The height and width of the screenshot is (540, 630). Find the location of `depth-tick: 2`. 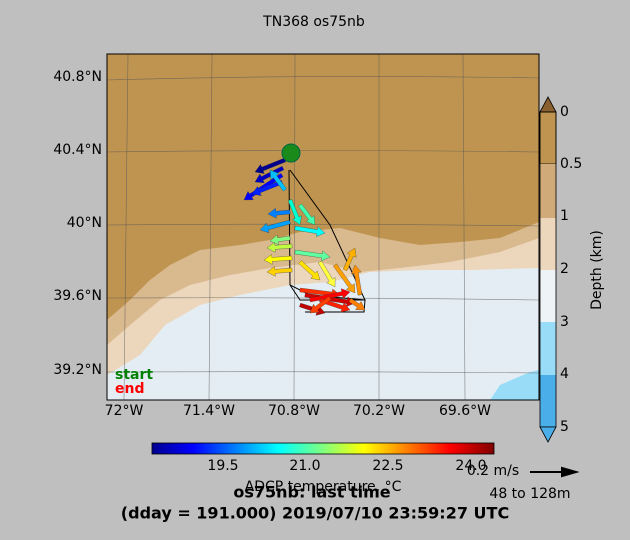

depth-tick: 2 is located at coordinates (564, 269).